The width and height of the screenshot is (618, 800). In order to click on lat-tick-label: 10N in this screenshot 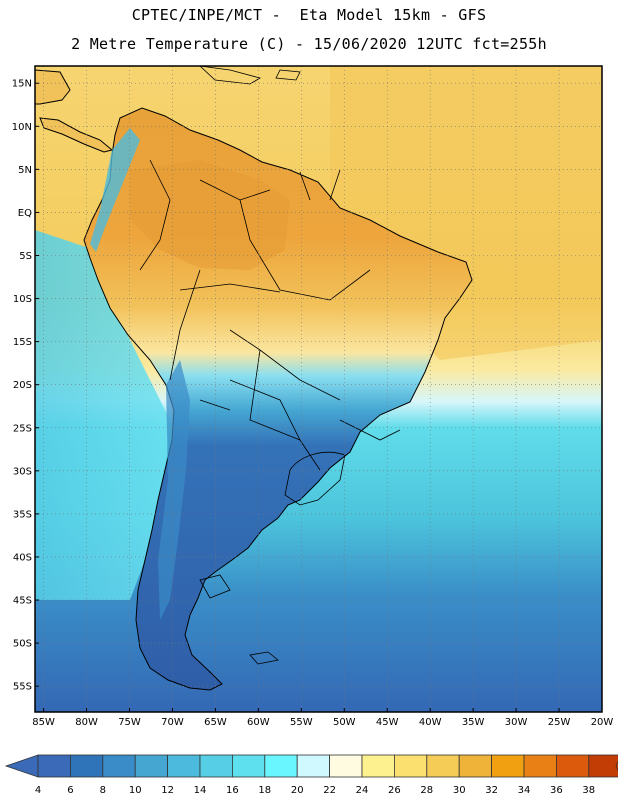, I will do `click(22, 127)`.